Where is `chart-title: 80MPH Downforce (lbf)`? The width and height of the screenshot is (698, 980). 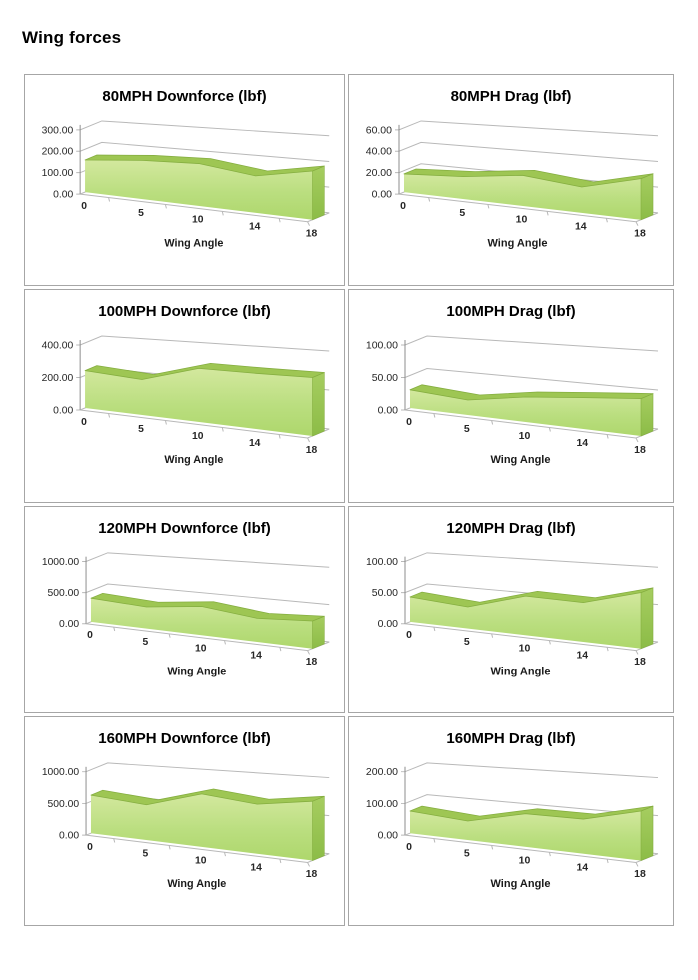
chart-title: 80MPH Downforce (lbf) is located at coordinates (184, 96).